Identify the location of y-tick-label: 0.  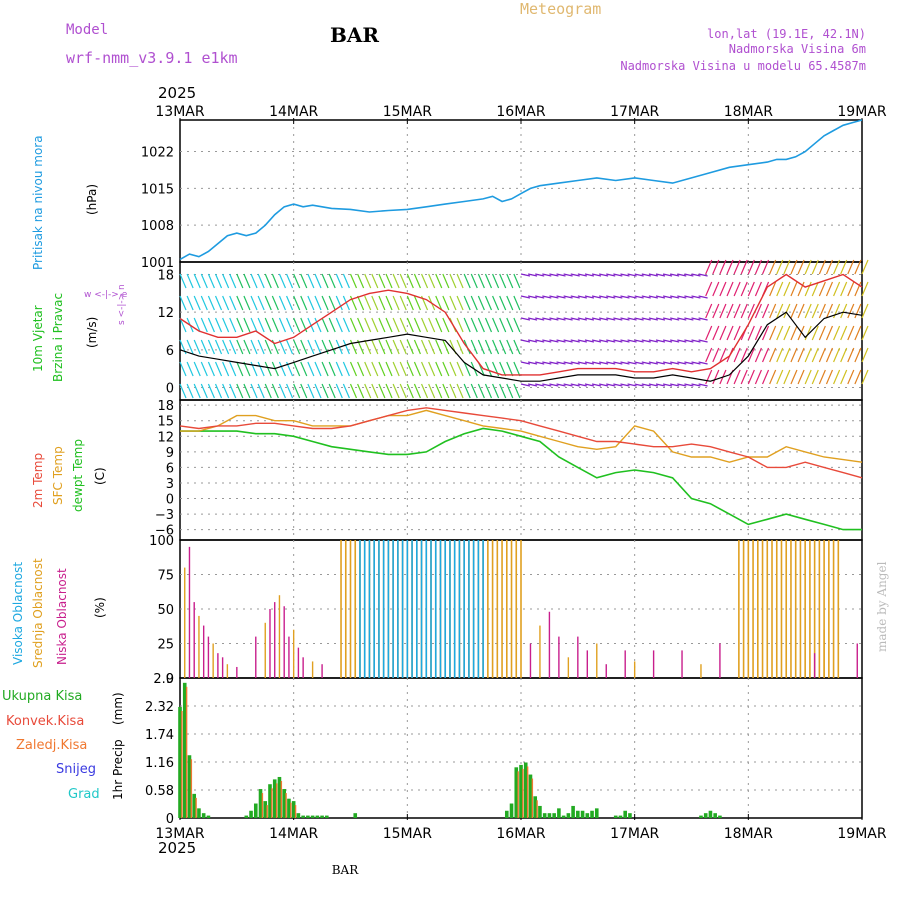
(170, 500).